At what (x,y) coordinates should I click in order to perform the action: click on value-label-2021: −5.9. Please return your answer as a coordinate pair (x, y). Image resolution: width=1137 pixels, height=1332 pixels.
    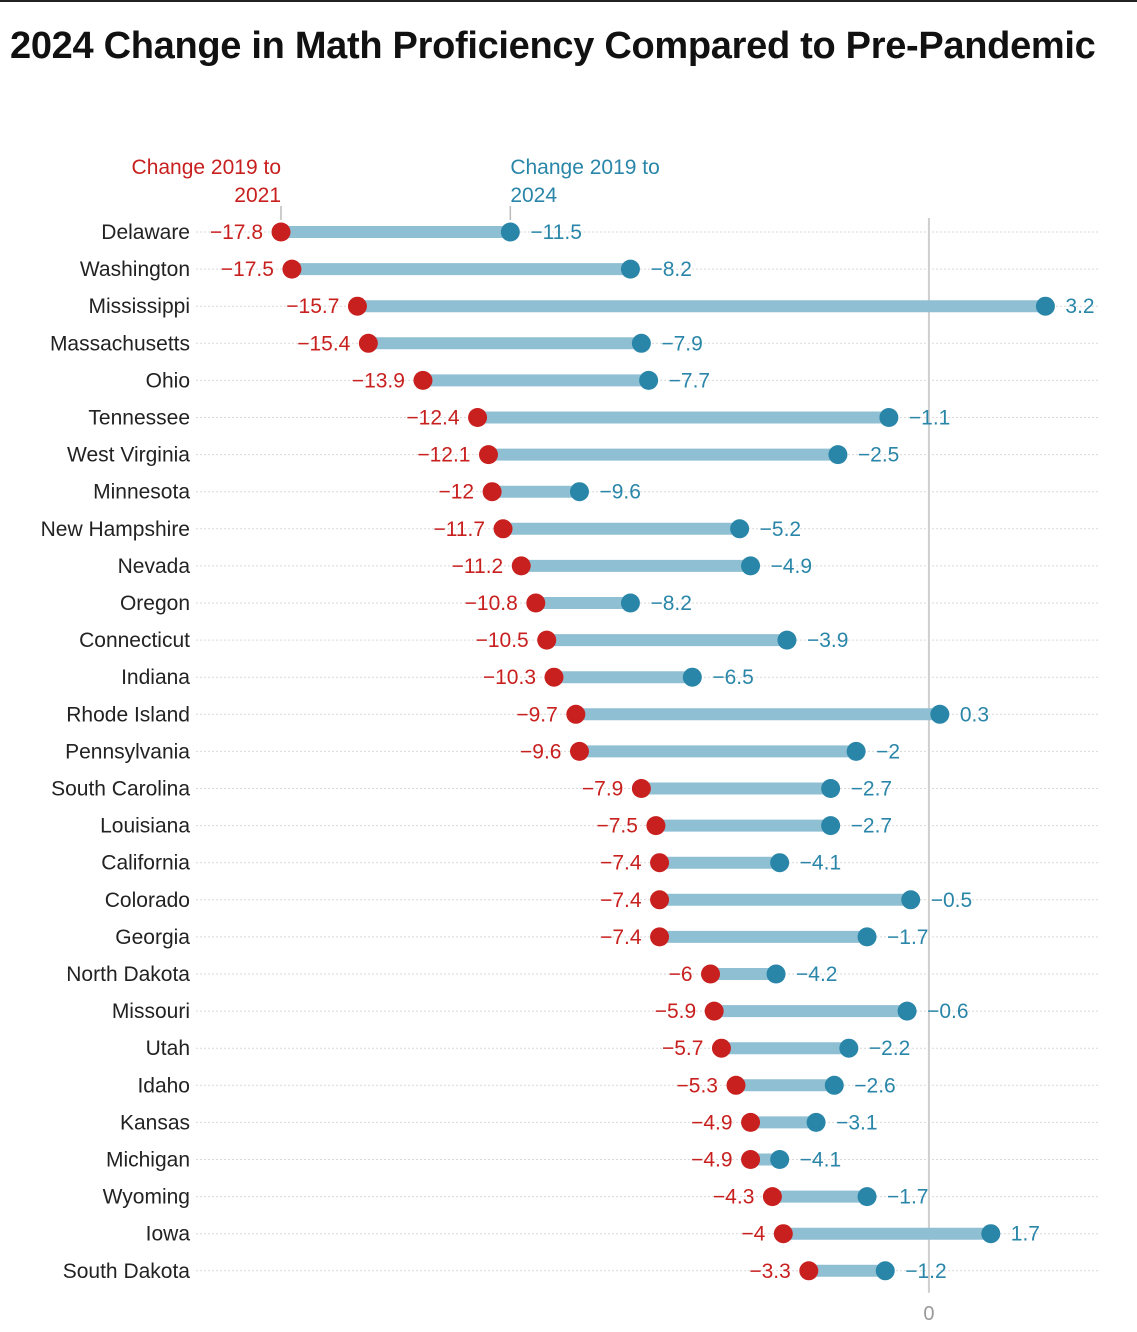
    Looking at the image, I should click on (675, 1011).